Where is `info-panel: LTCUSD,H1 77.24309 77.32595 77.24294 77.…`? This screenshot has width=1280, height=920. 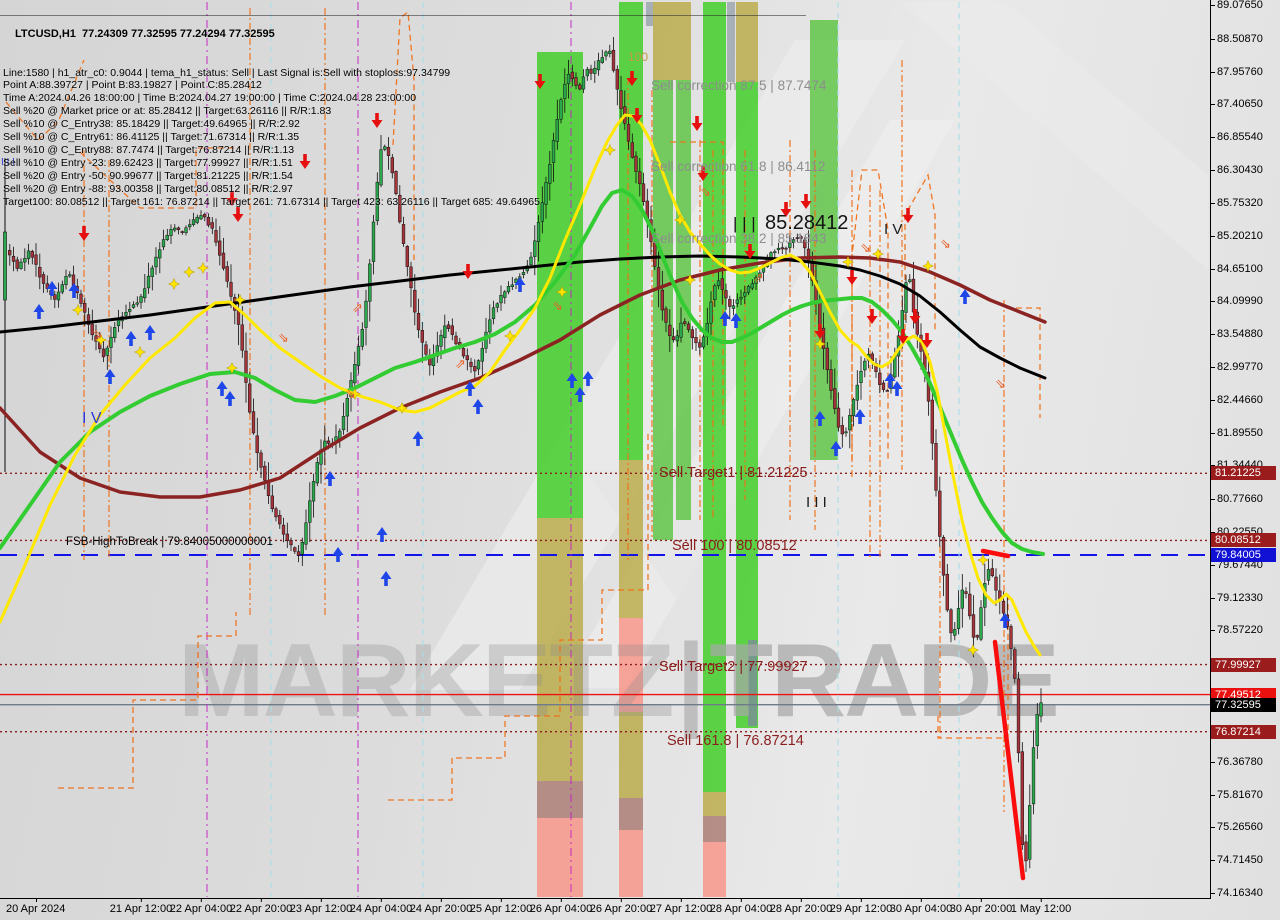
info-panel: LTCUSD,H1 77.24309 77.32595 77.24294 77.… is located at coordinates (271, 105).